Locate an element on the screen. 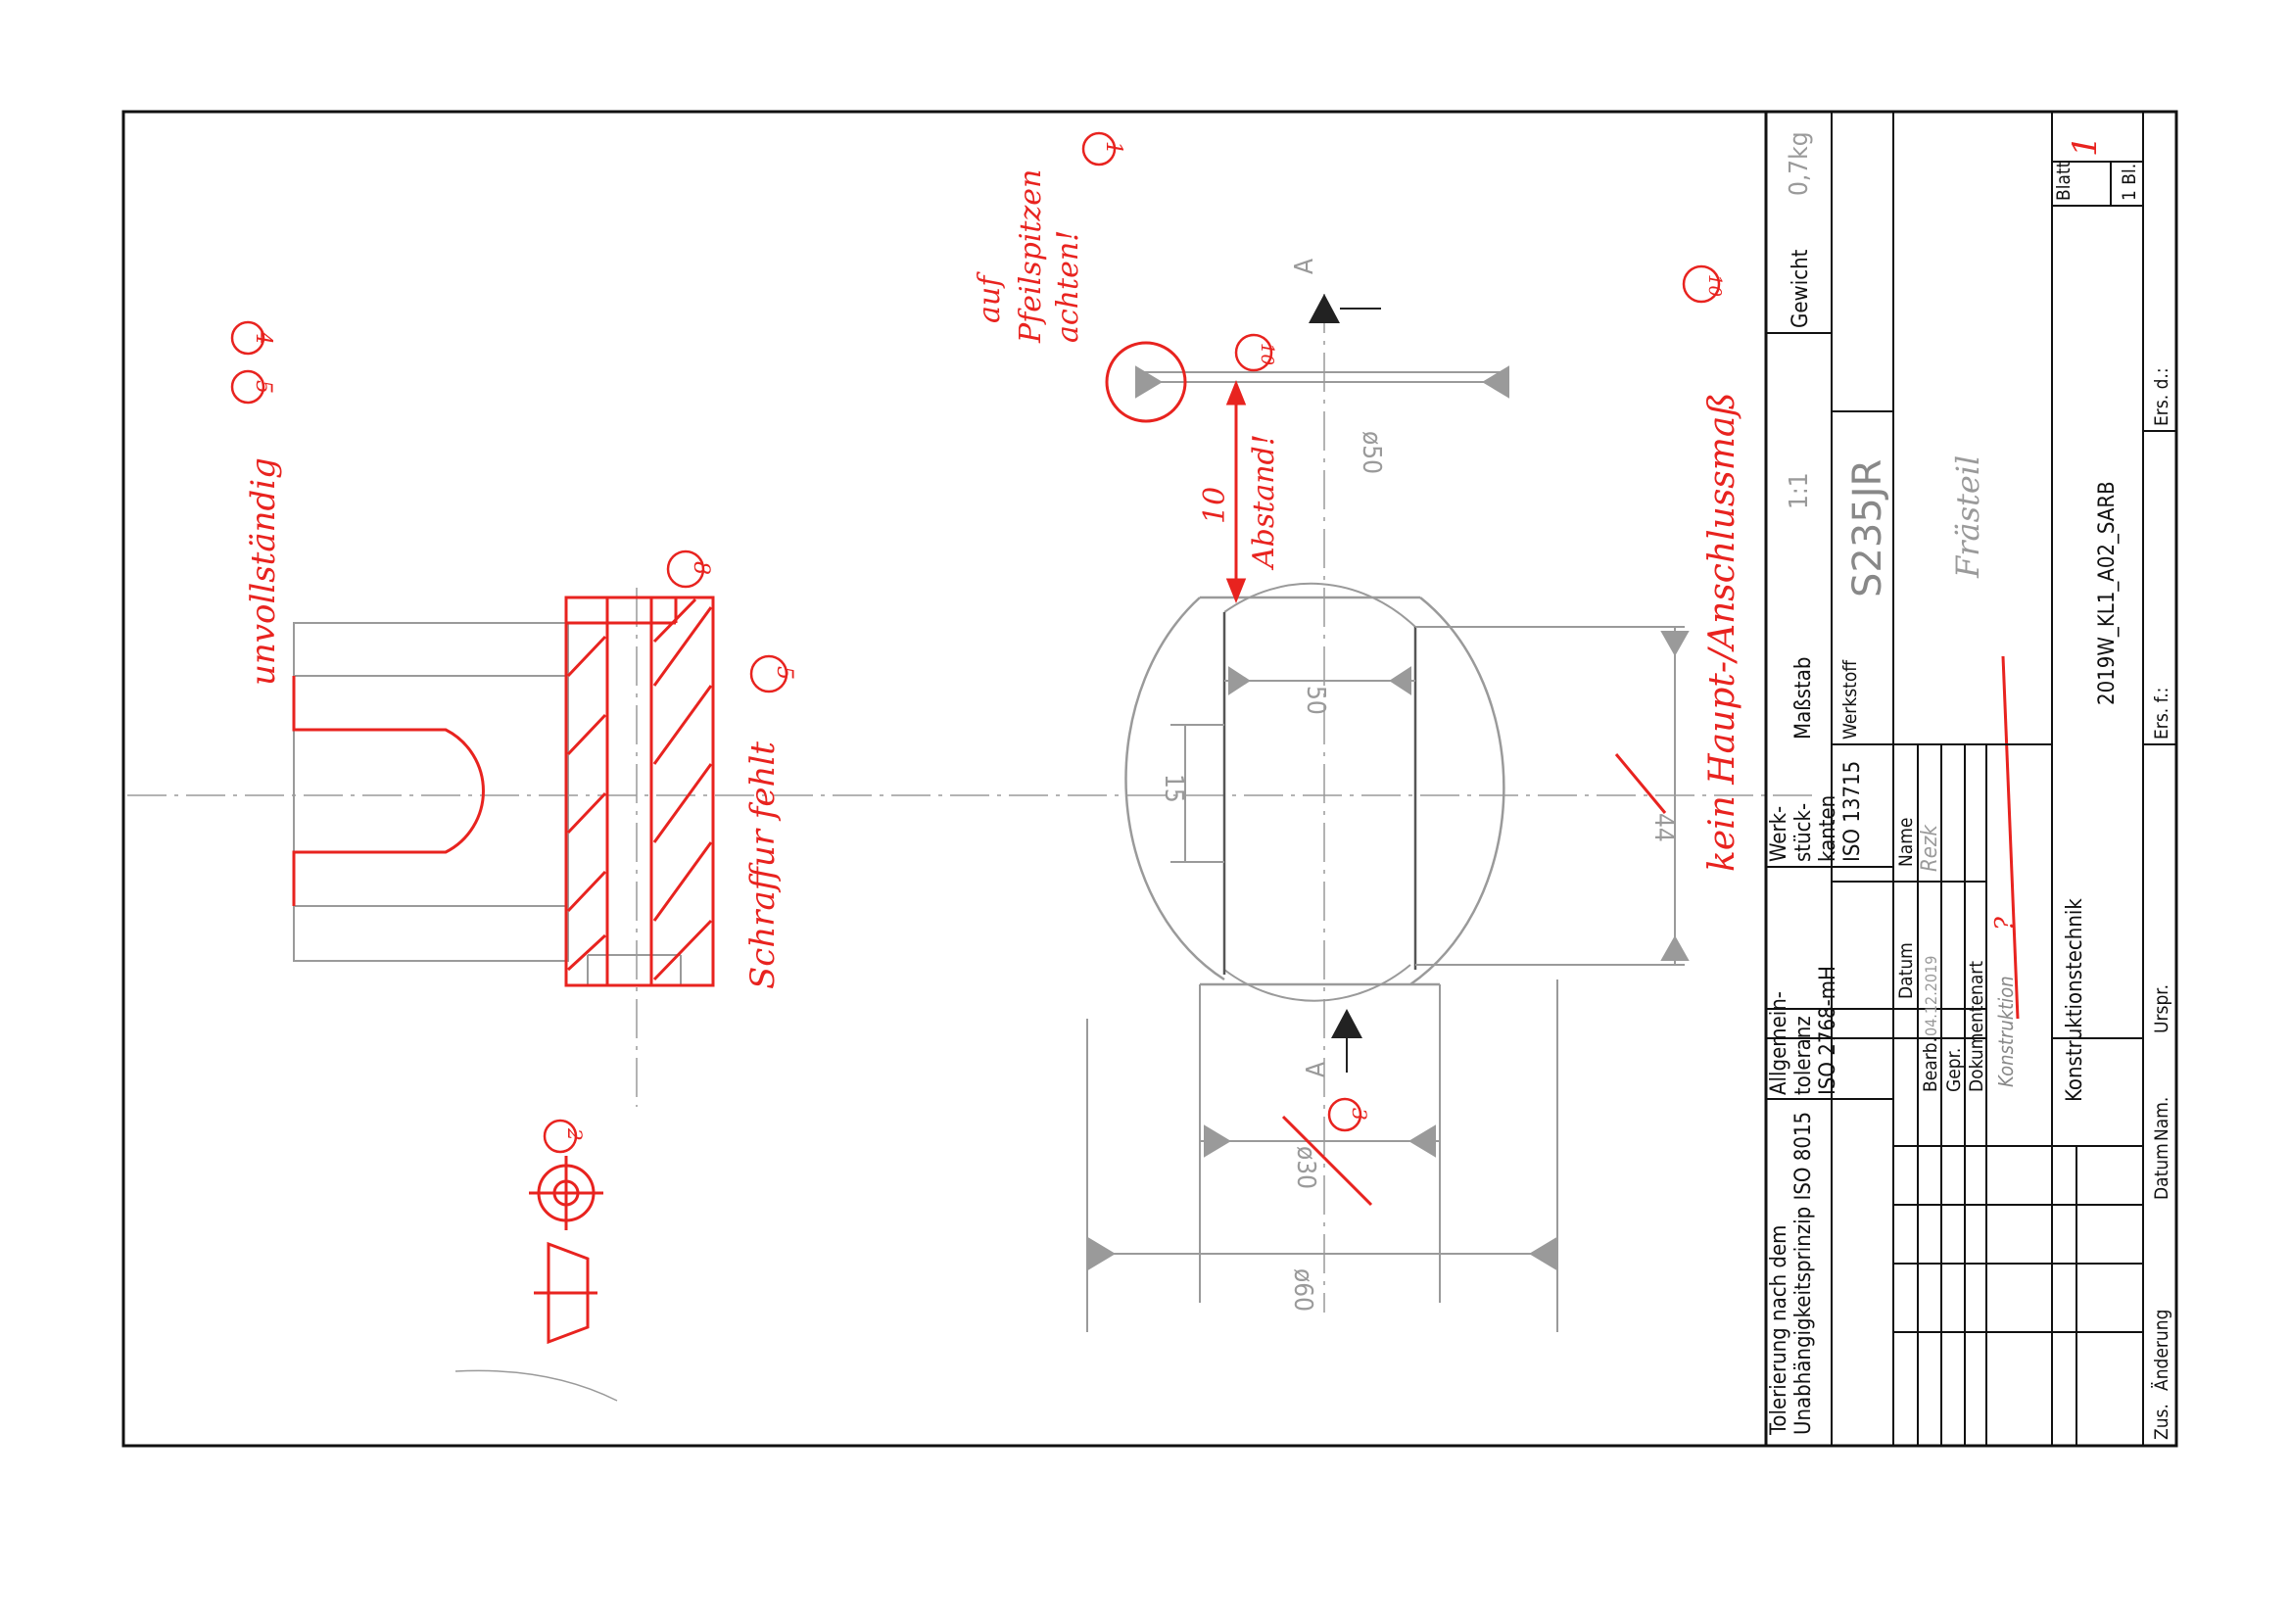 This screenshot has height=1624, width=2290. mark-incomplete-4: 4 is located at coordinates (263, 338).